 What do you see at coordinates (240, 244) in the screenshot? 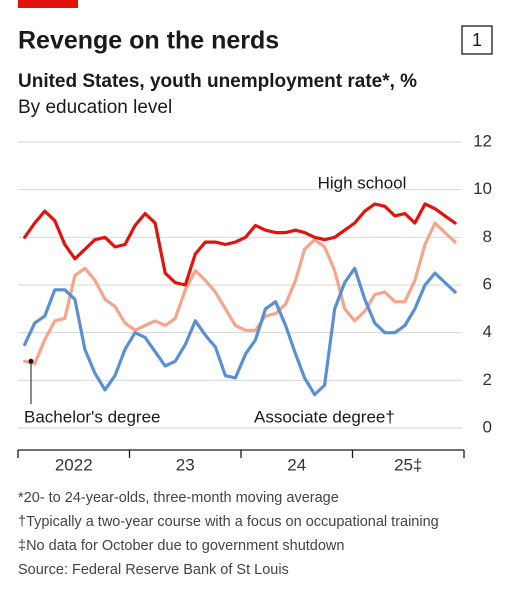
I see `line-series` at bounding box center [240, 244].